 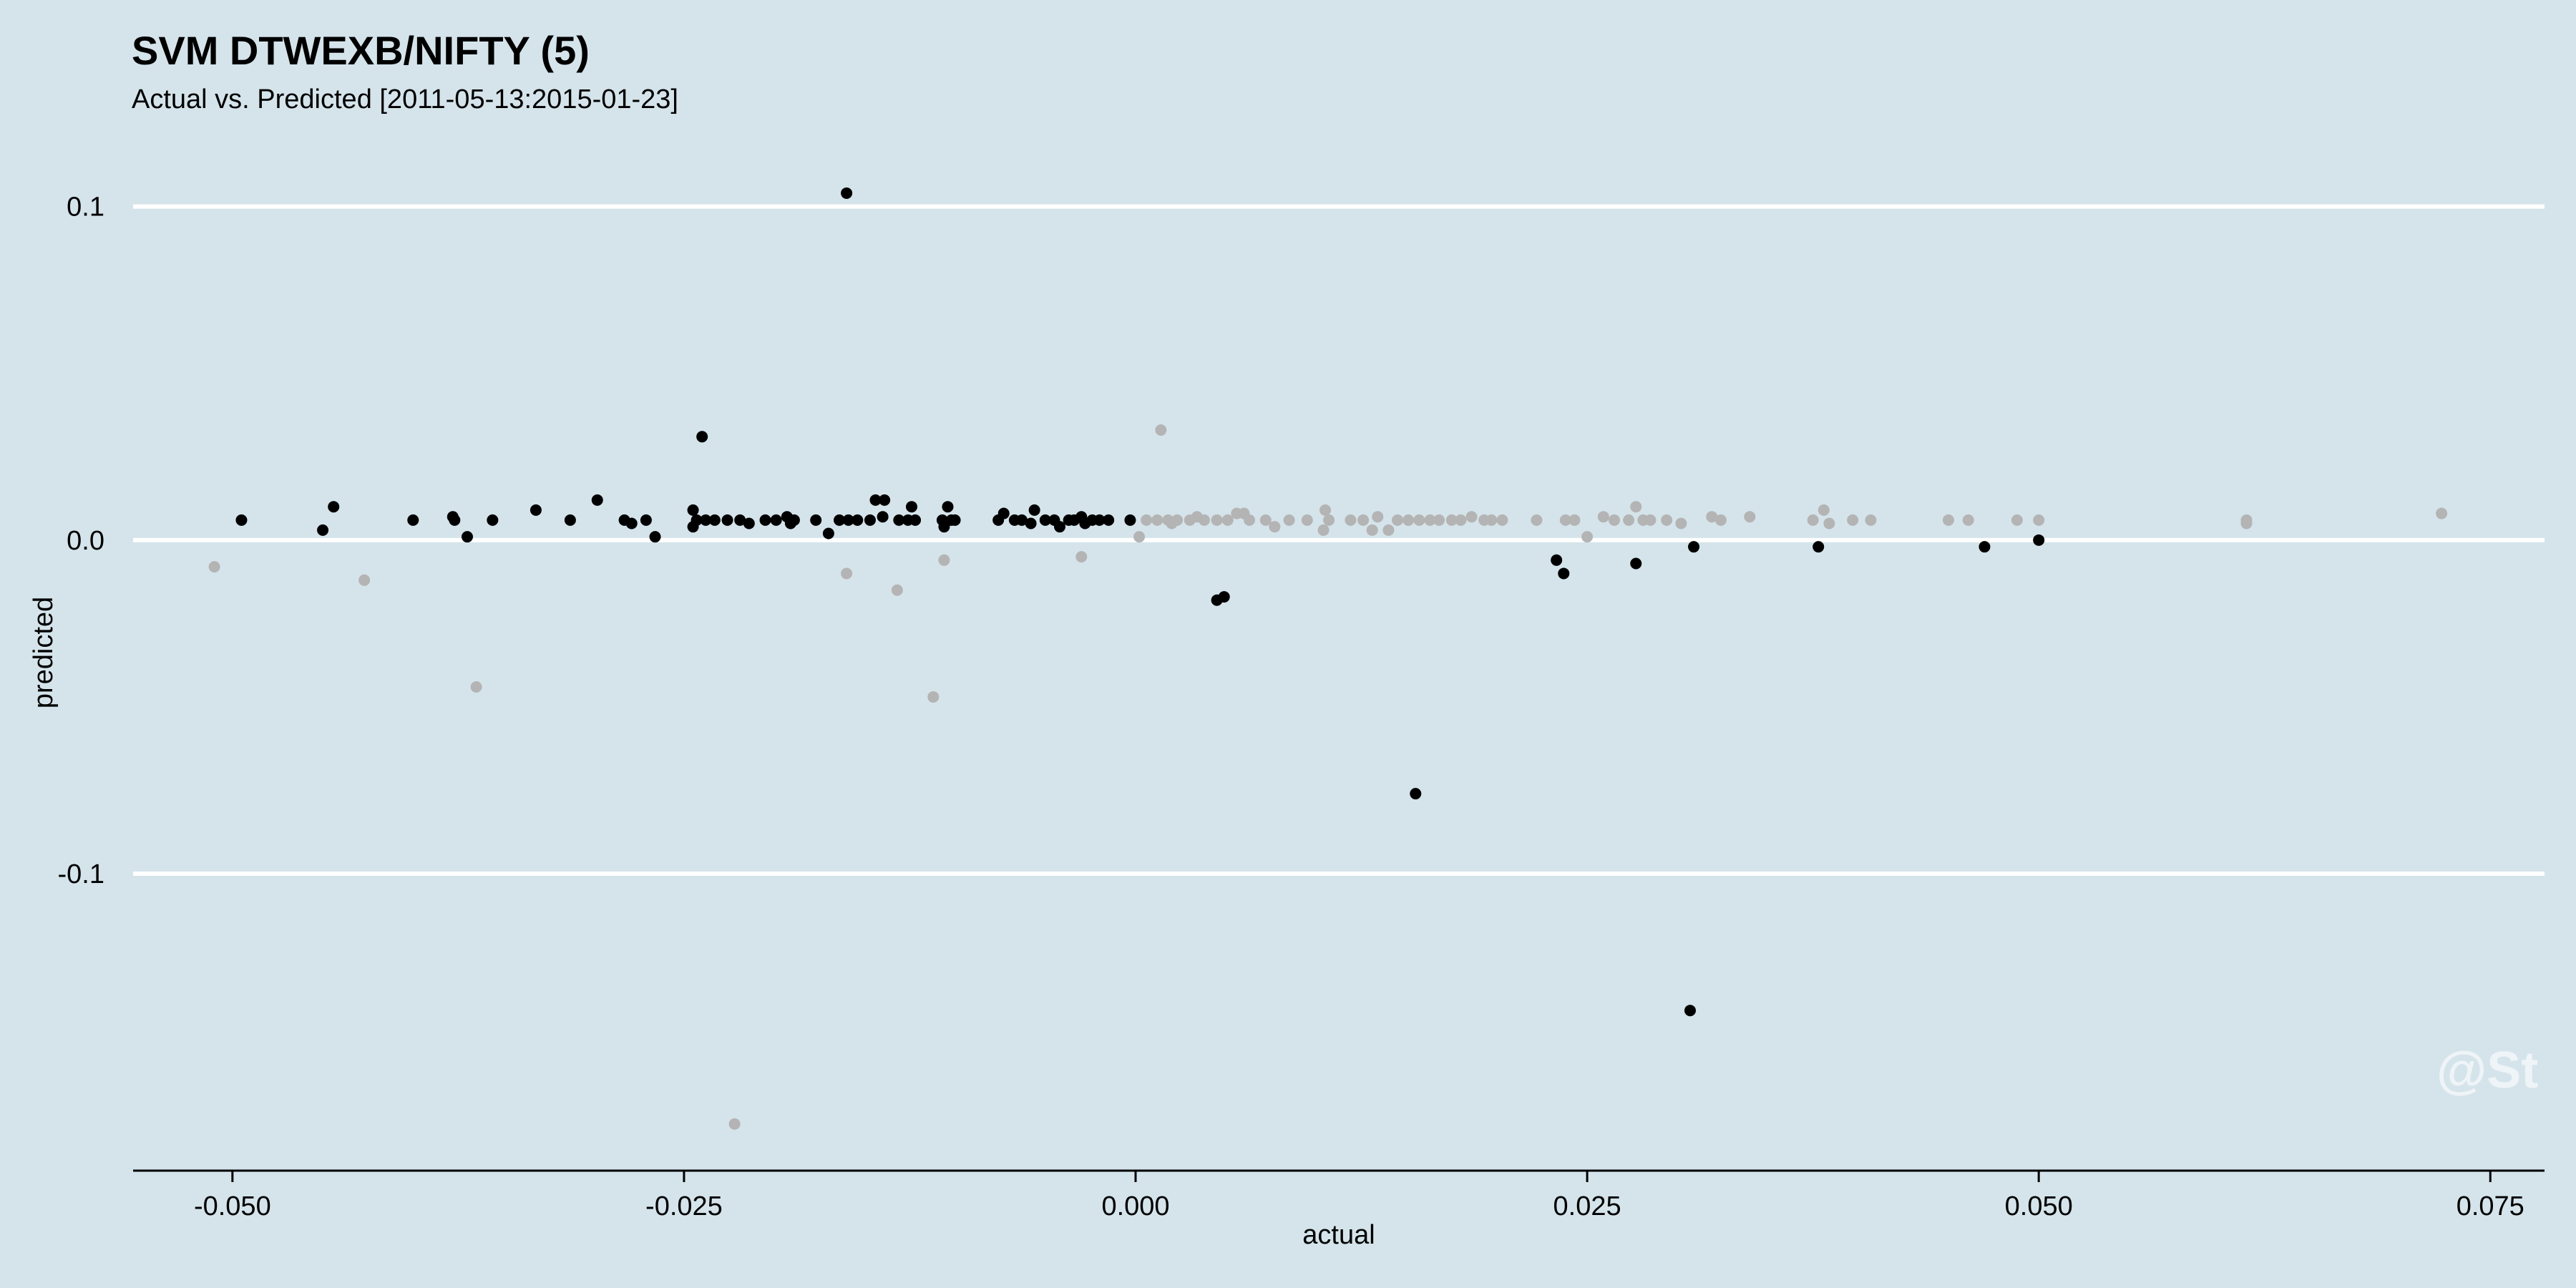 I want to click on x-tick-label: 0.050, so click(x=2039, y=1206).